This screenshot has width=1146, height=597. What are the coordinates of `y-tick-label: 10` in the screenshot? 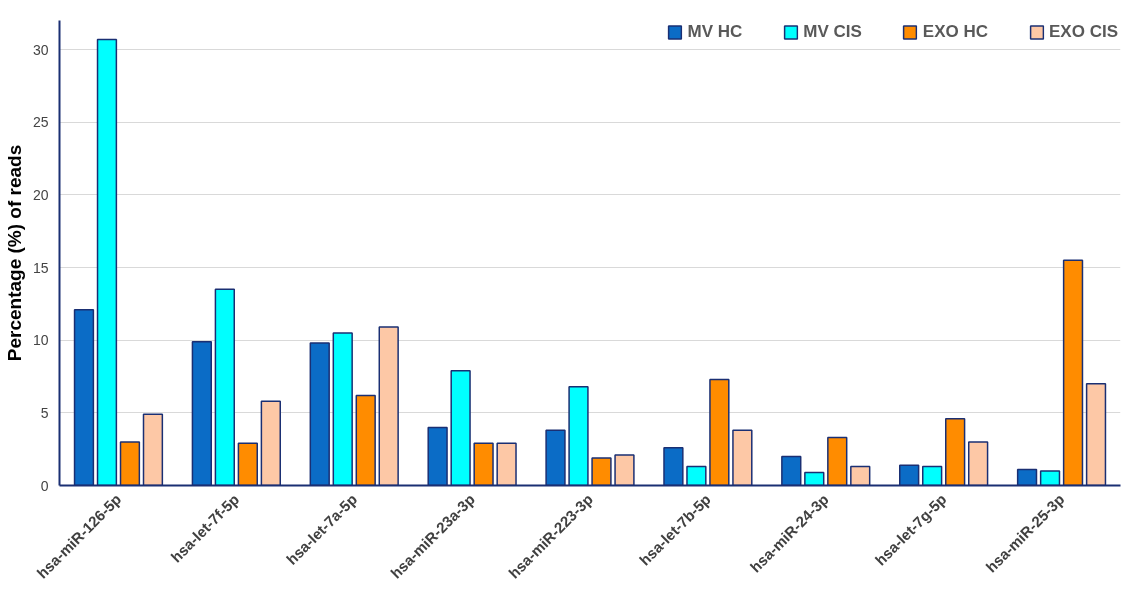 It's located at (40, 340).